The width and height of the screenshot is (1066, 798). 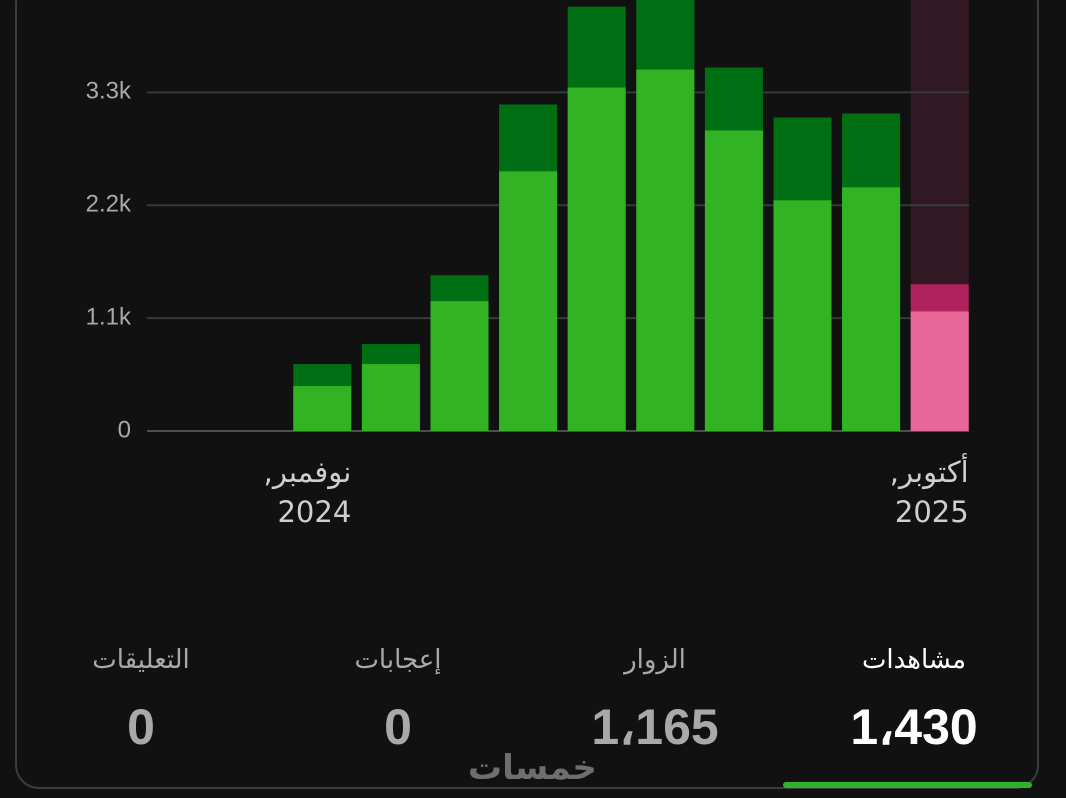 What do you see at coordinates (109, 316) in the screenshot?
I see `y-tick-label: 1.1k` at bounding box center [109, 316].